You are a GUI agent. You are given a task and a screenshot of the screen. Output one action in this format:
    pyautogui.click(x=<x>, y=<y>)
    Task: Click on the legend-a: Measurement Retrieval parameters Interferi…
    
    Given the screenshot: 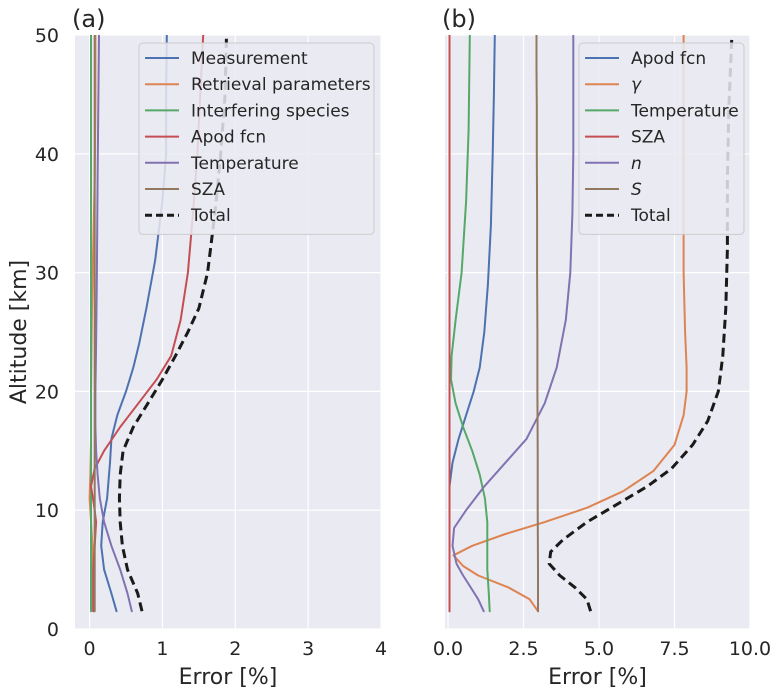 What is the action you would take?
    pyautogui.click(x=256, y=138)
    